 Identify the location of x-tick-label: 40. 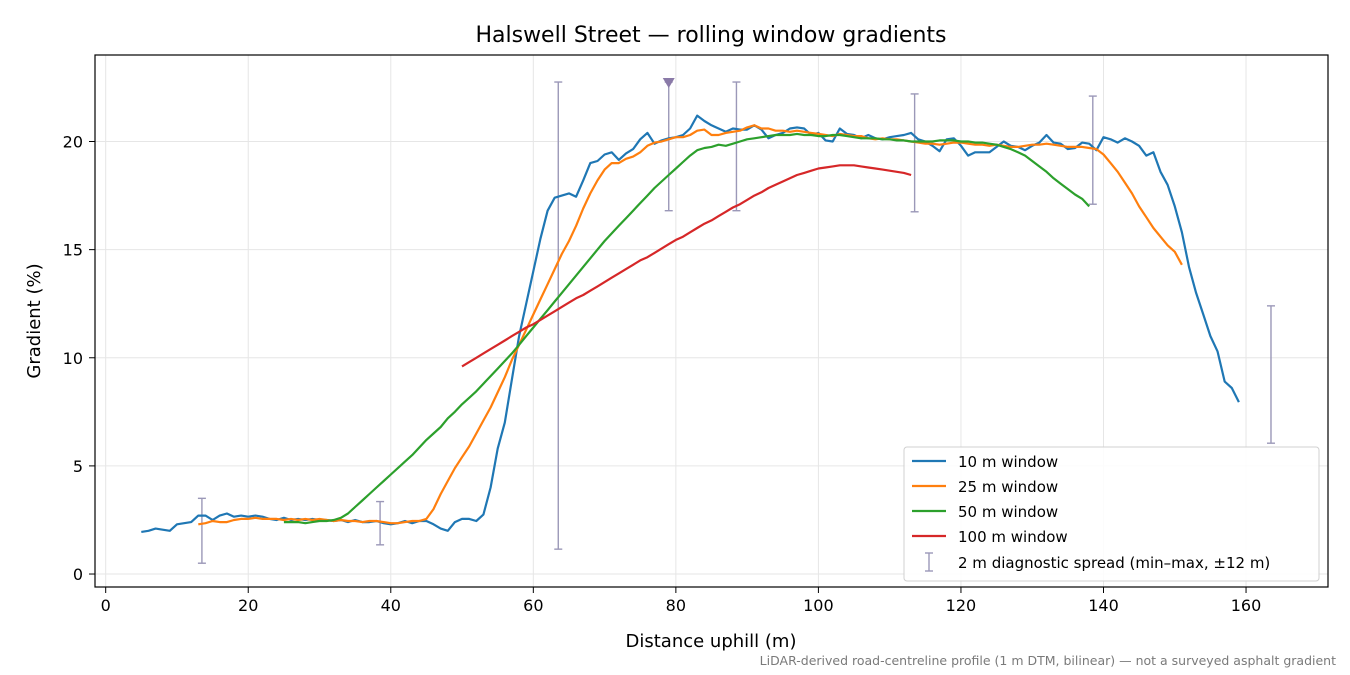
(391, 605).